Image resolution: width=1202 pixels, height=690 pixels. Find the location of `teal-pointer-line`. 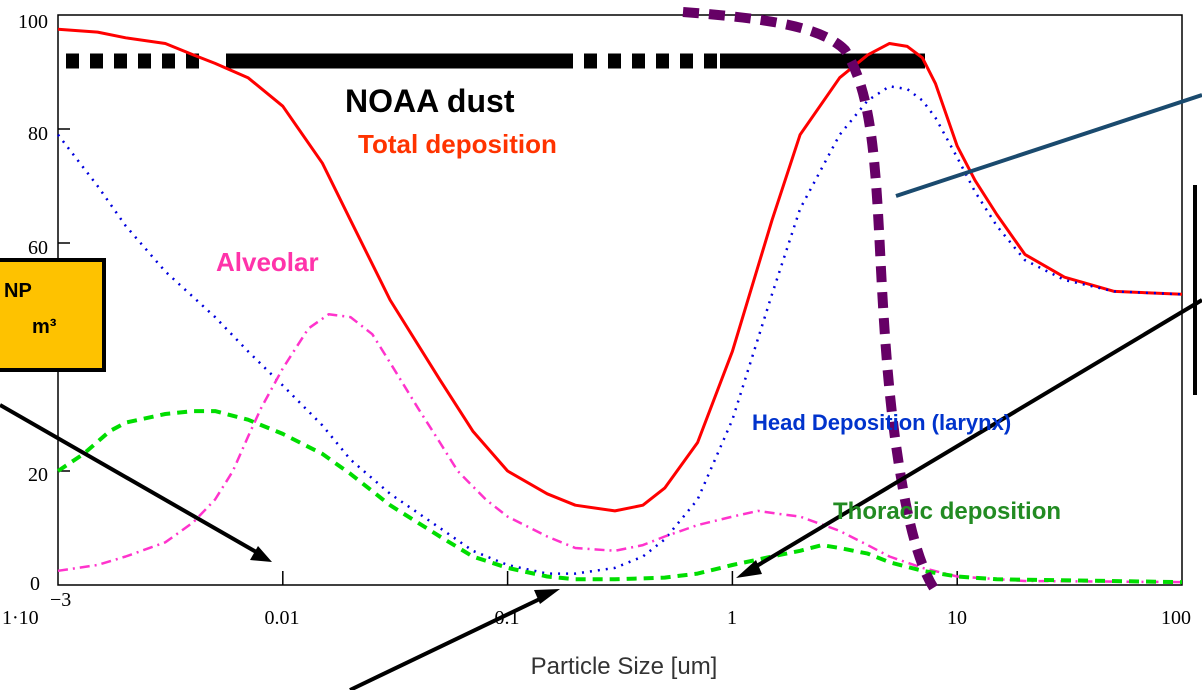

teal-pointer-line is located at coordinates (1048, 145).